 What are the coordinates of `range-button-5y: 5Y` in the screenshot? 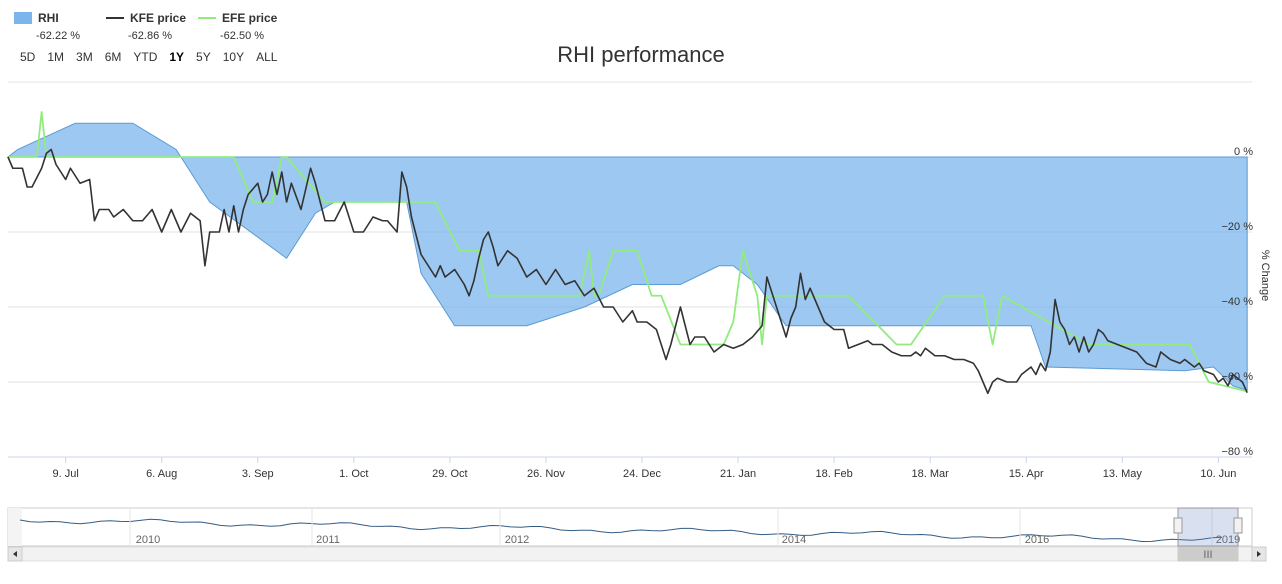 It's located at (203, 57).